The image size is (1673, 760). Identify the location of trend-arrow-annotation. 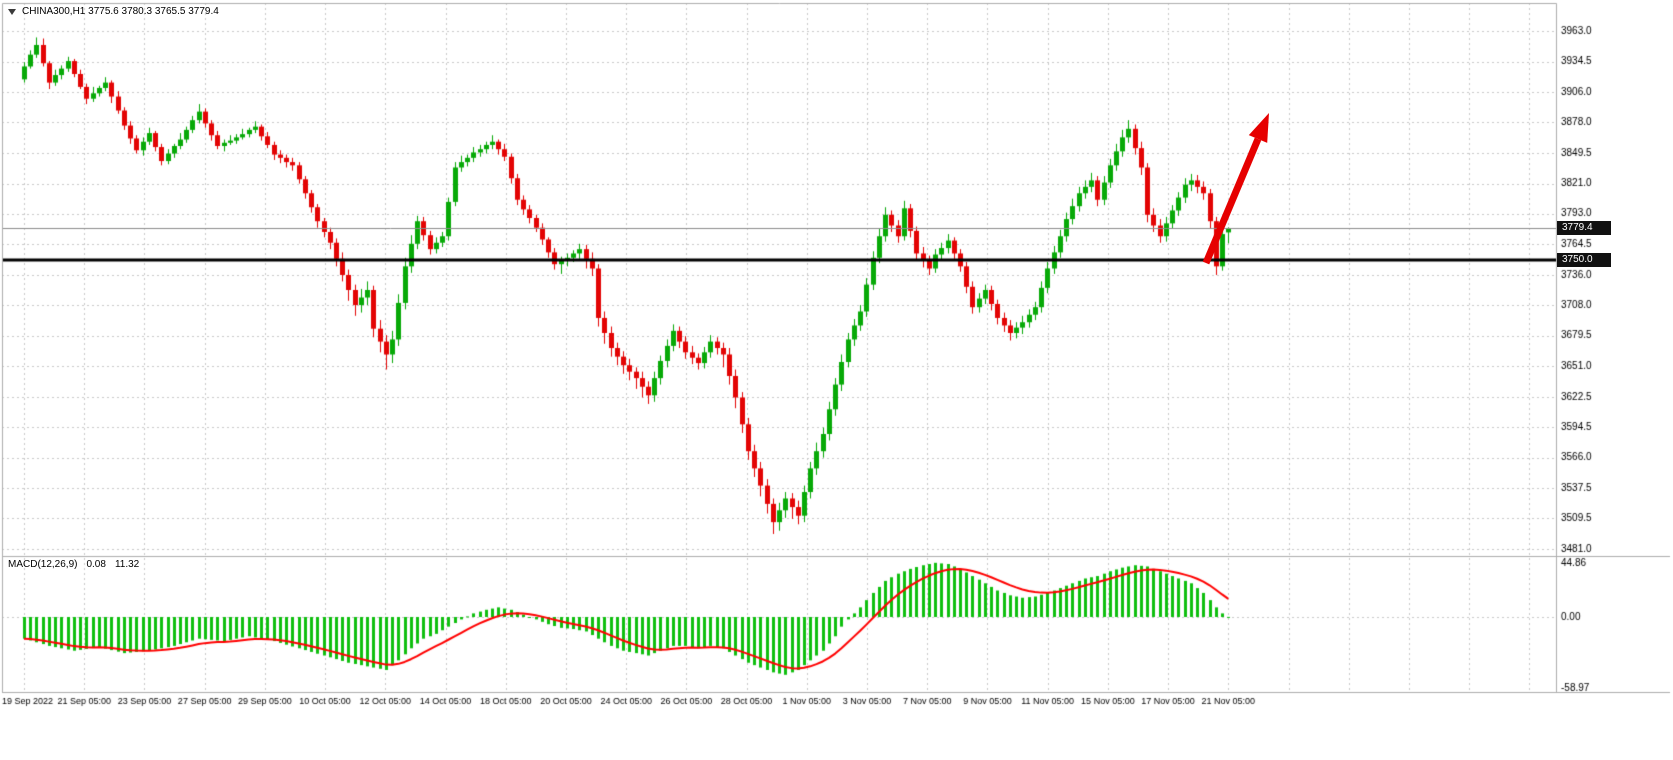
(1238, 185).